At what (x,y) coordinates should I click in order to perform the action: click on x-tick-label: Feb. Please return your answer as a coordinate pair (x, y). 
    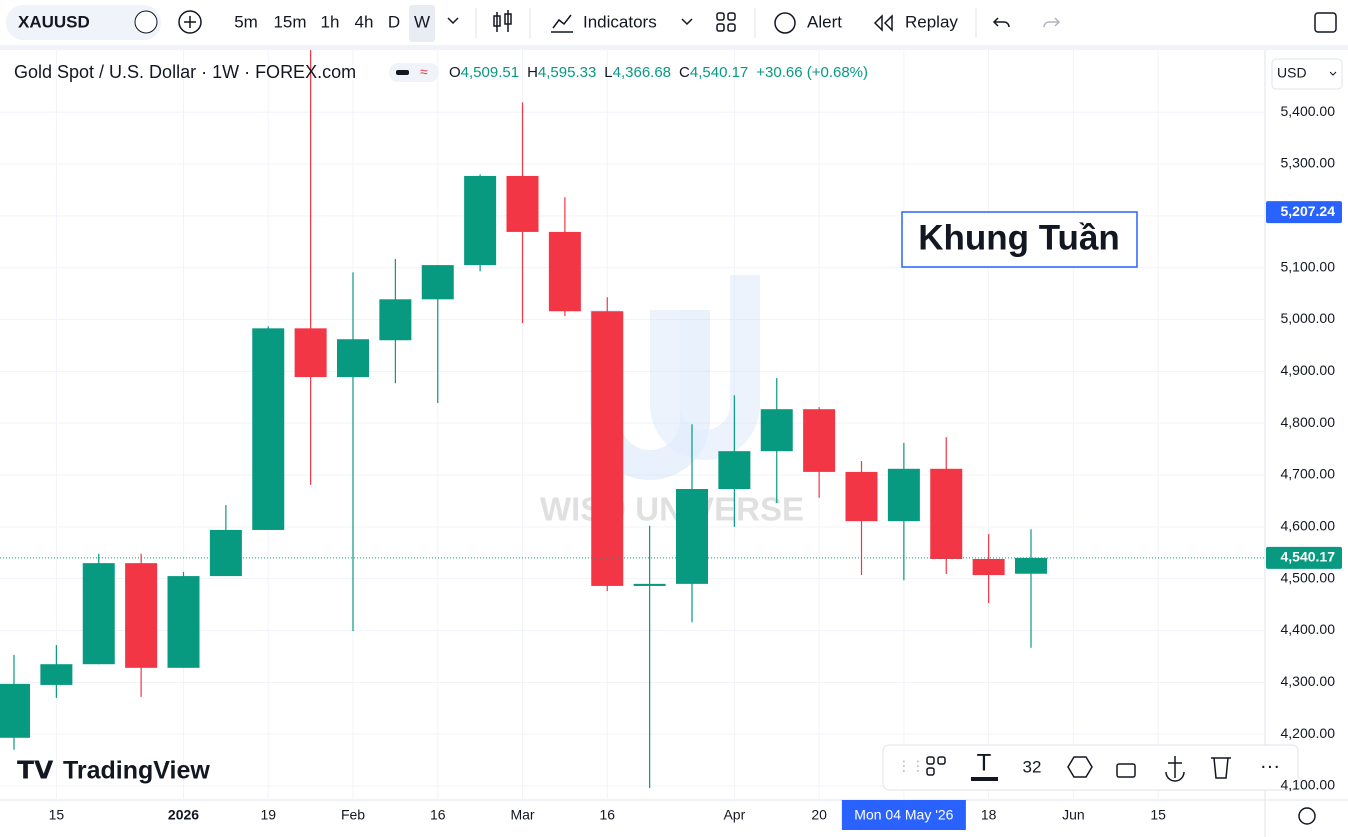
    Looking at the image, I should click on (353, 815).